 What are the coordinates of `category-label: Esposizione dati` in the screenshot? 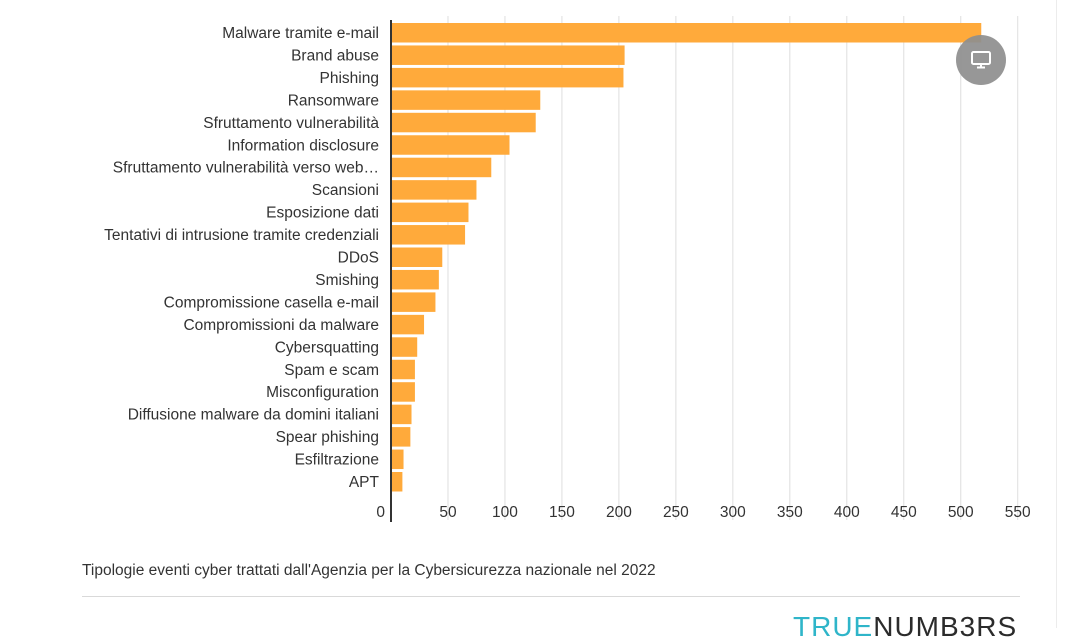 It's located at (322, 213).